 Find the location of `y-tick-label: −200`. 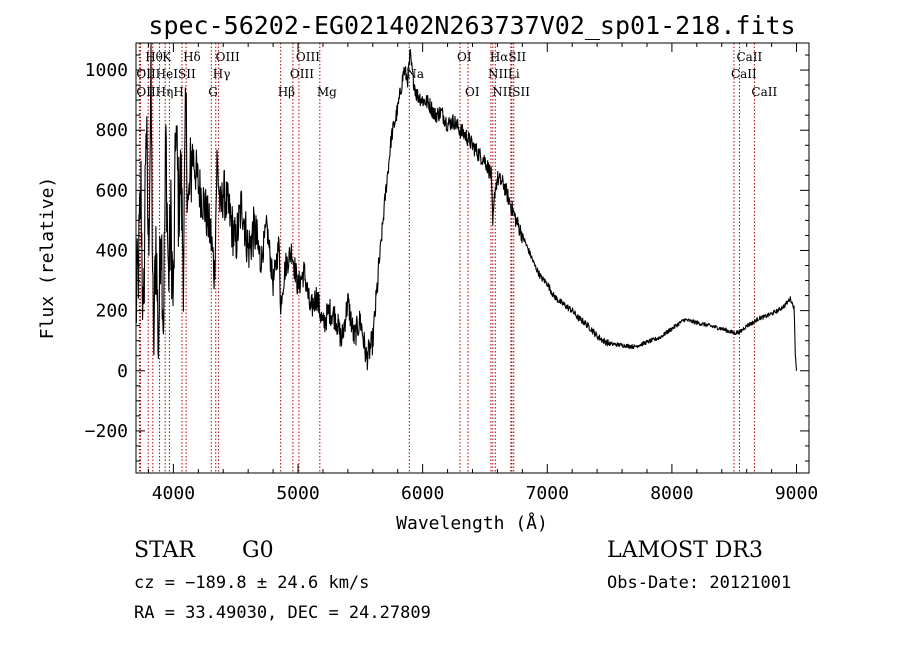

y-tick-label: −200 is located at coordinates (106, 431).